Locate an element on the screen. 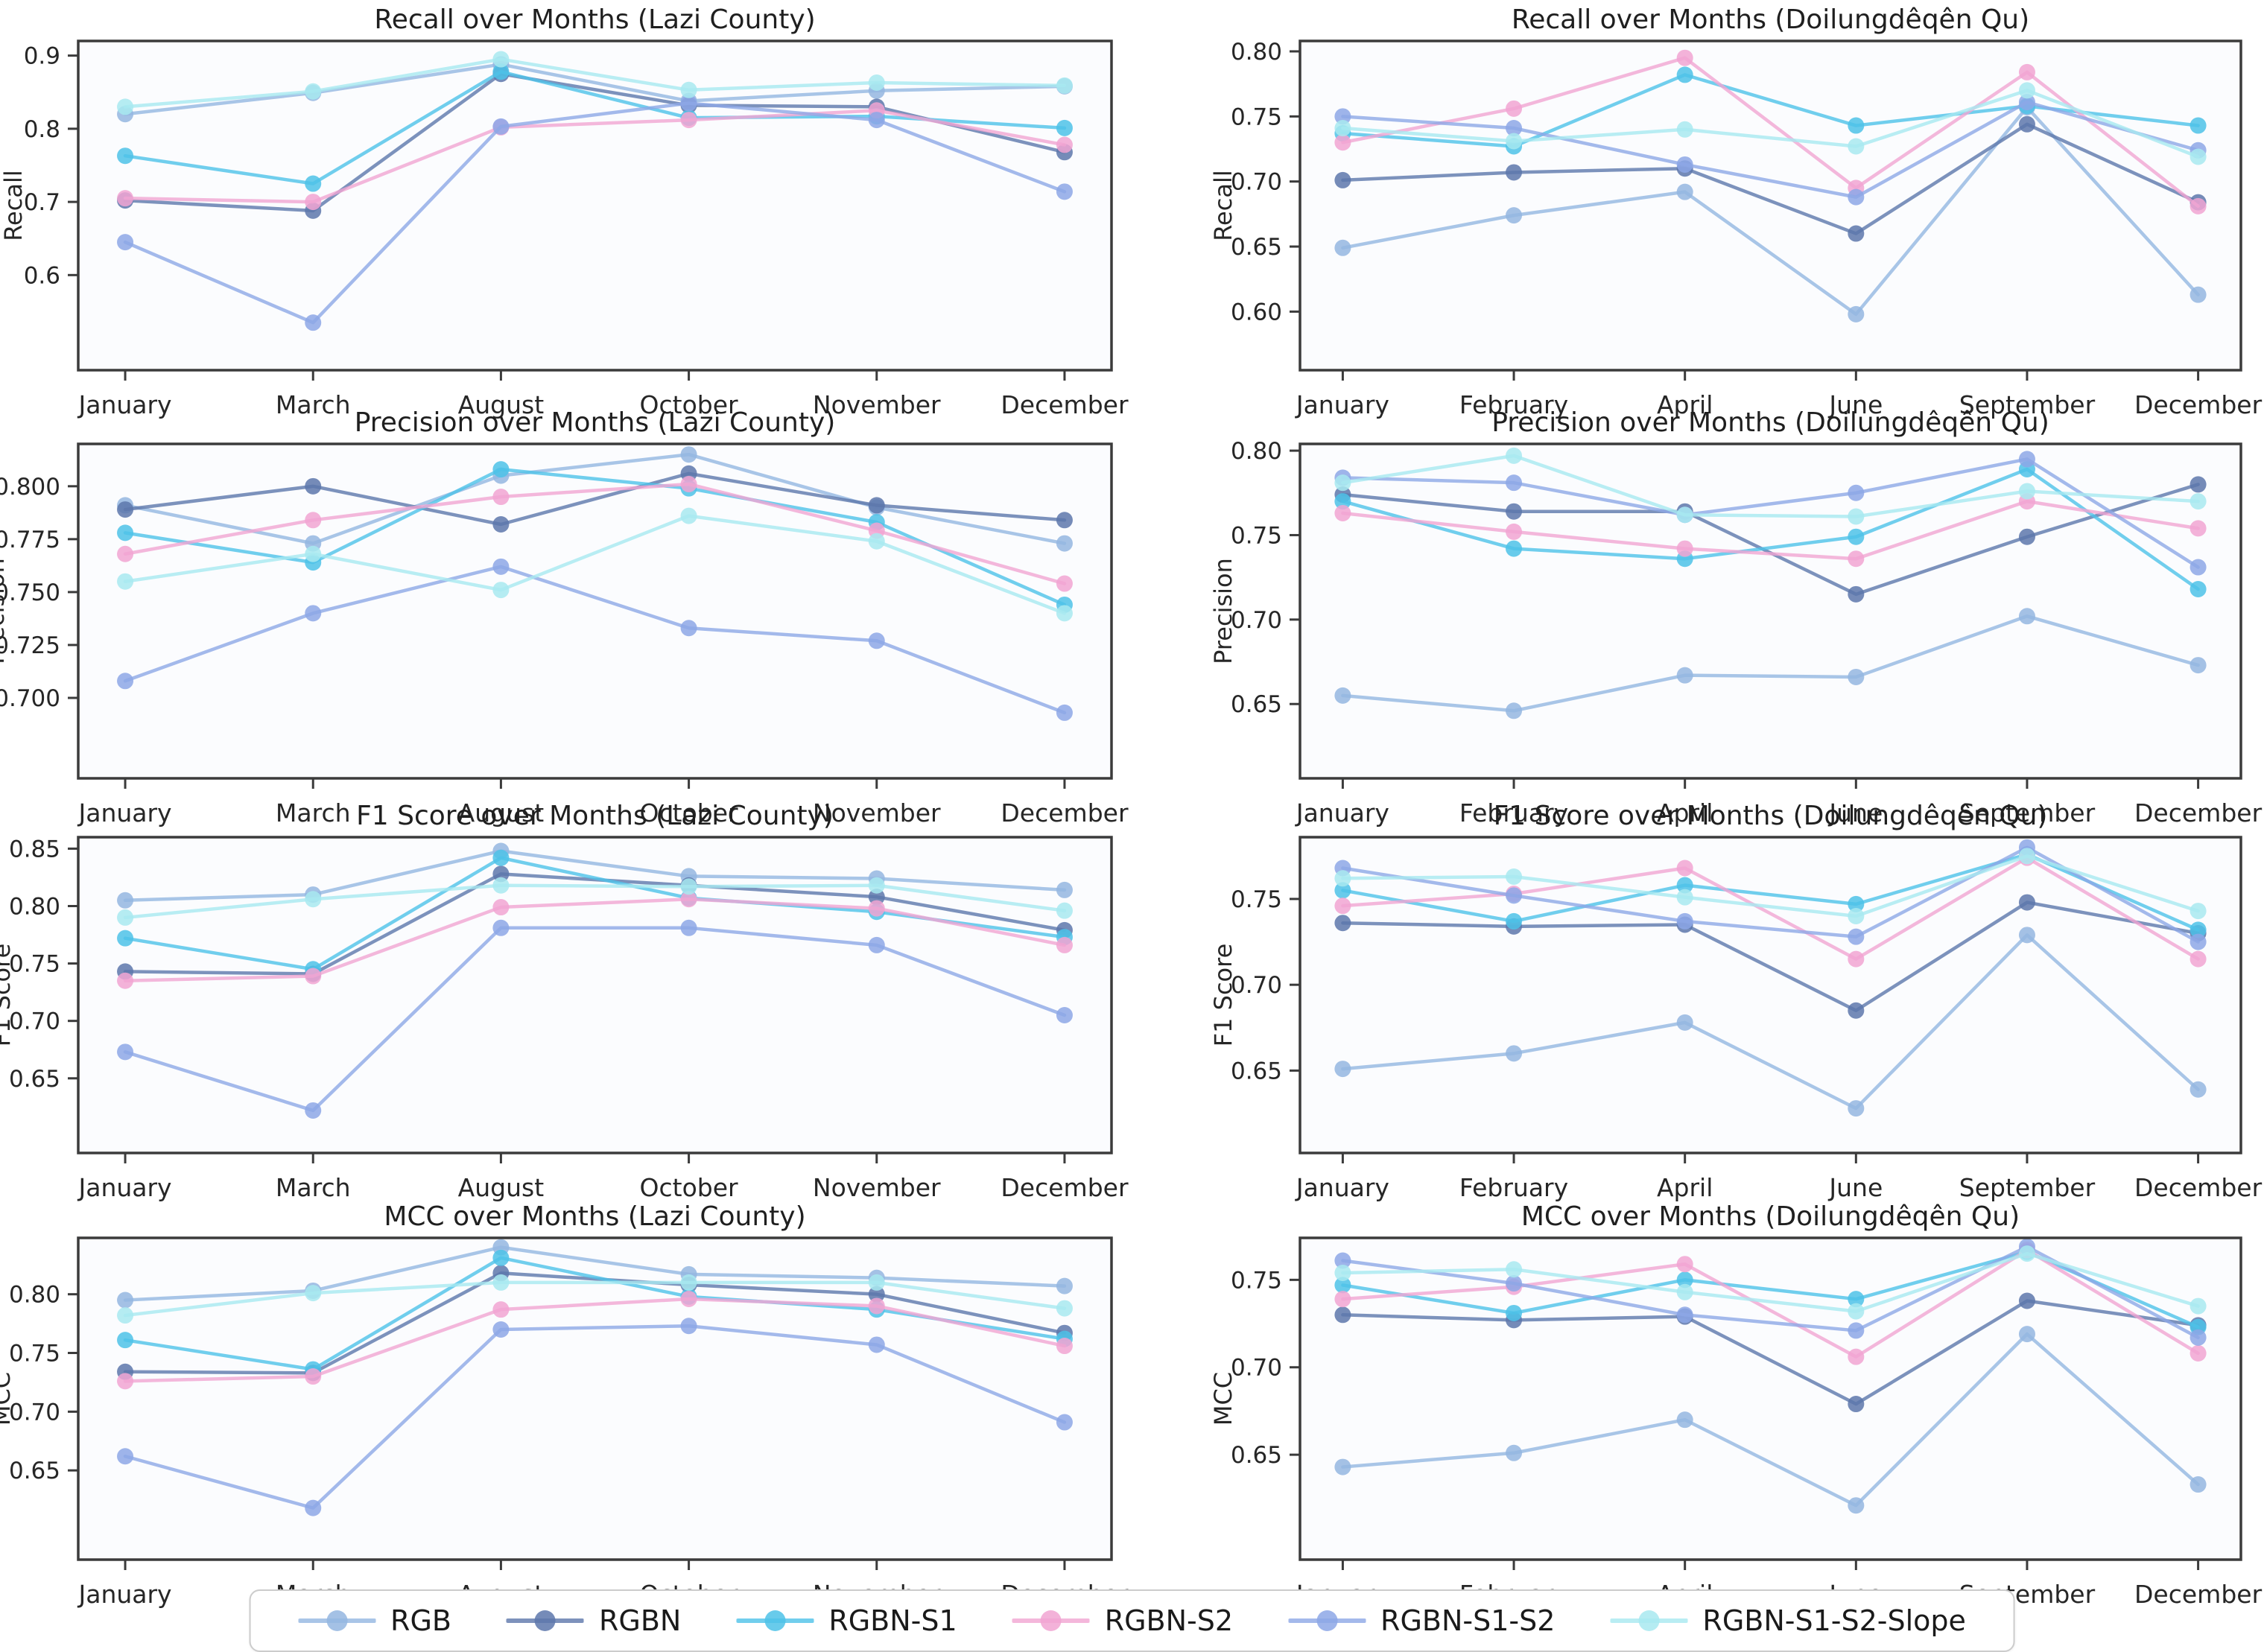  legend-label: RGBN is located at coordinates (640, 1620).